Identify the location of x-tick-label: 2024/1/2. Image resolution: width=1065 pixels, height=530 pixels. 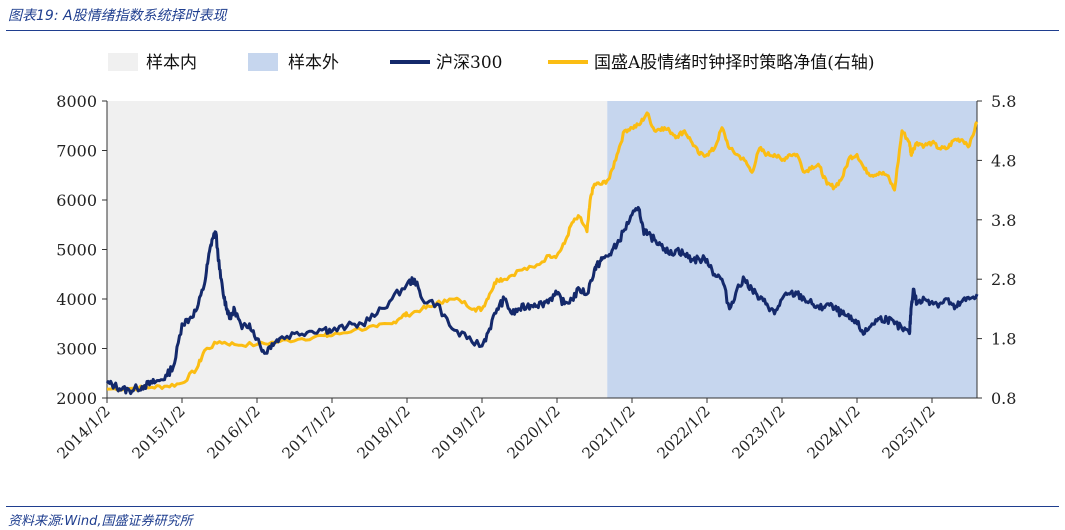
(833, 432).